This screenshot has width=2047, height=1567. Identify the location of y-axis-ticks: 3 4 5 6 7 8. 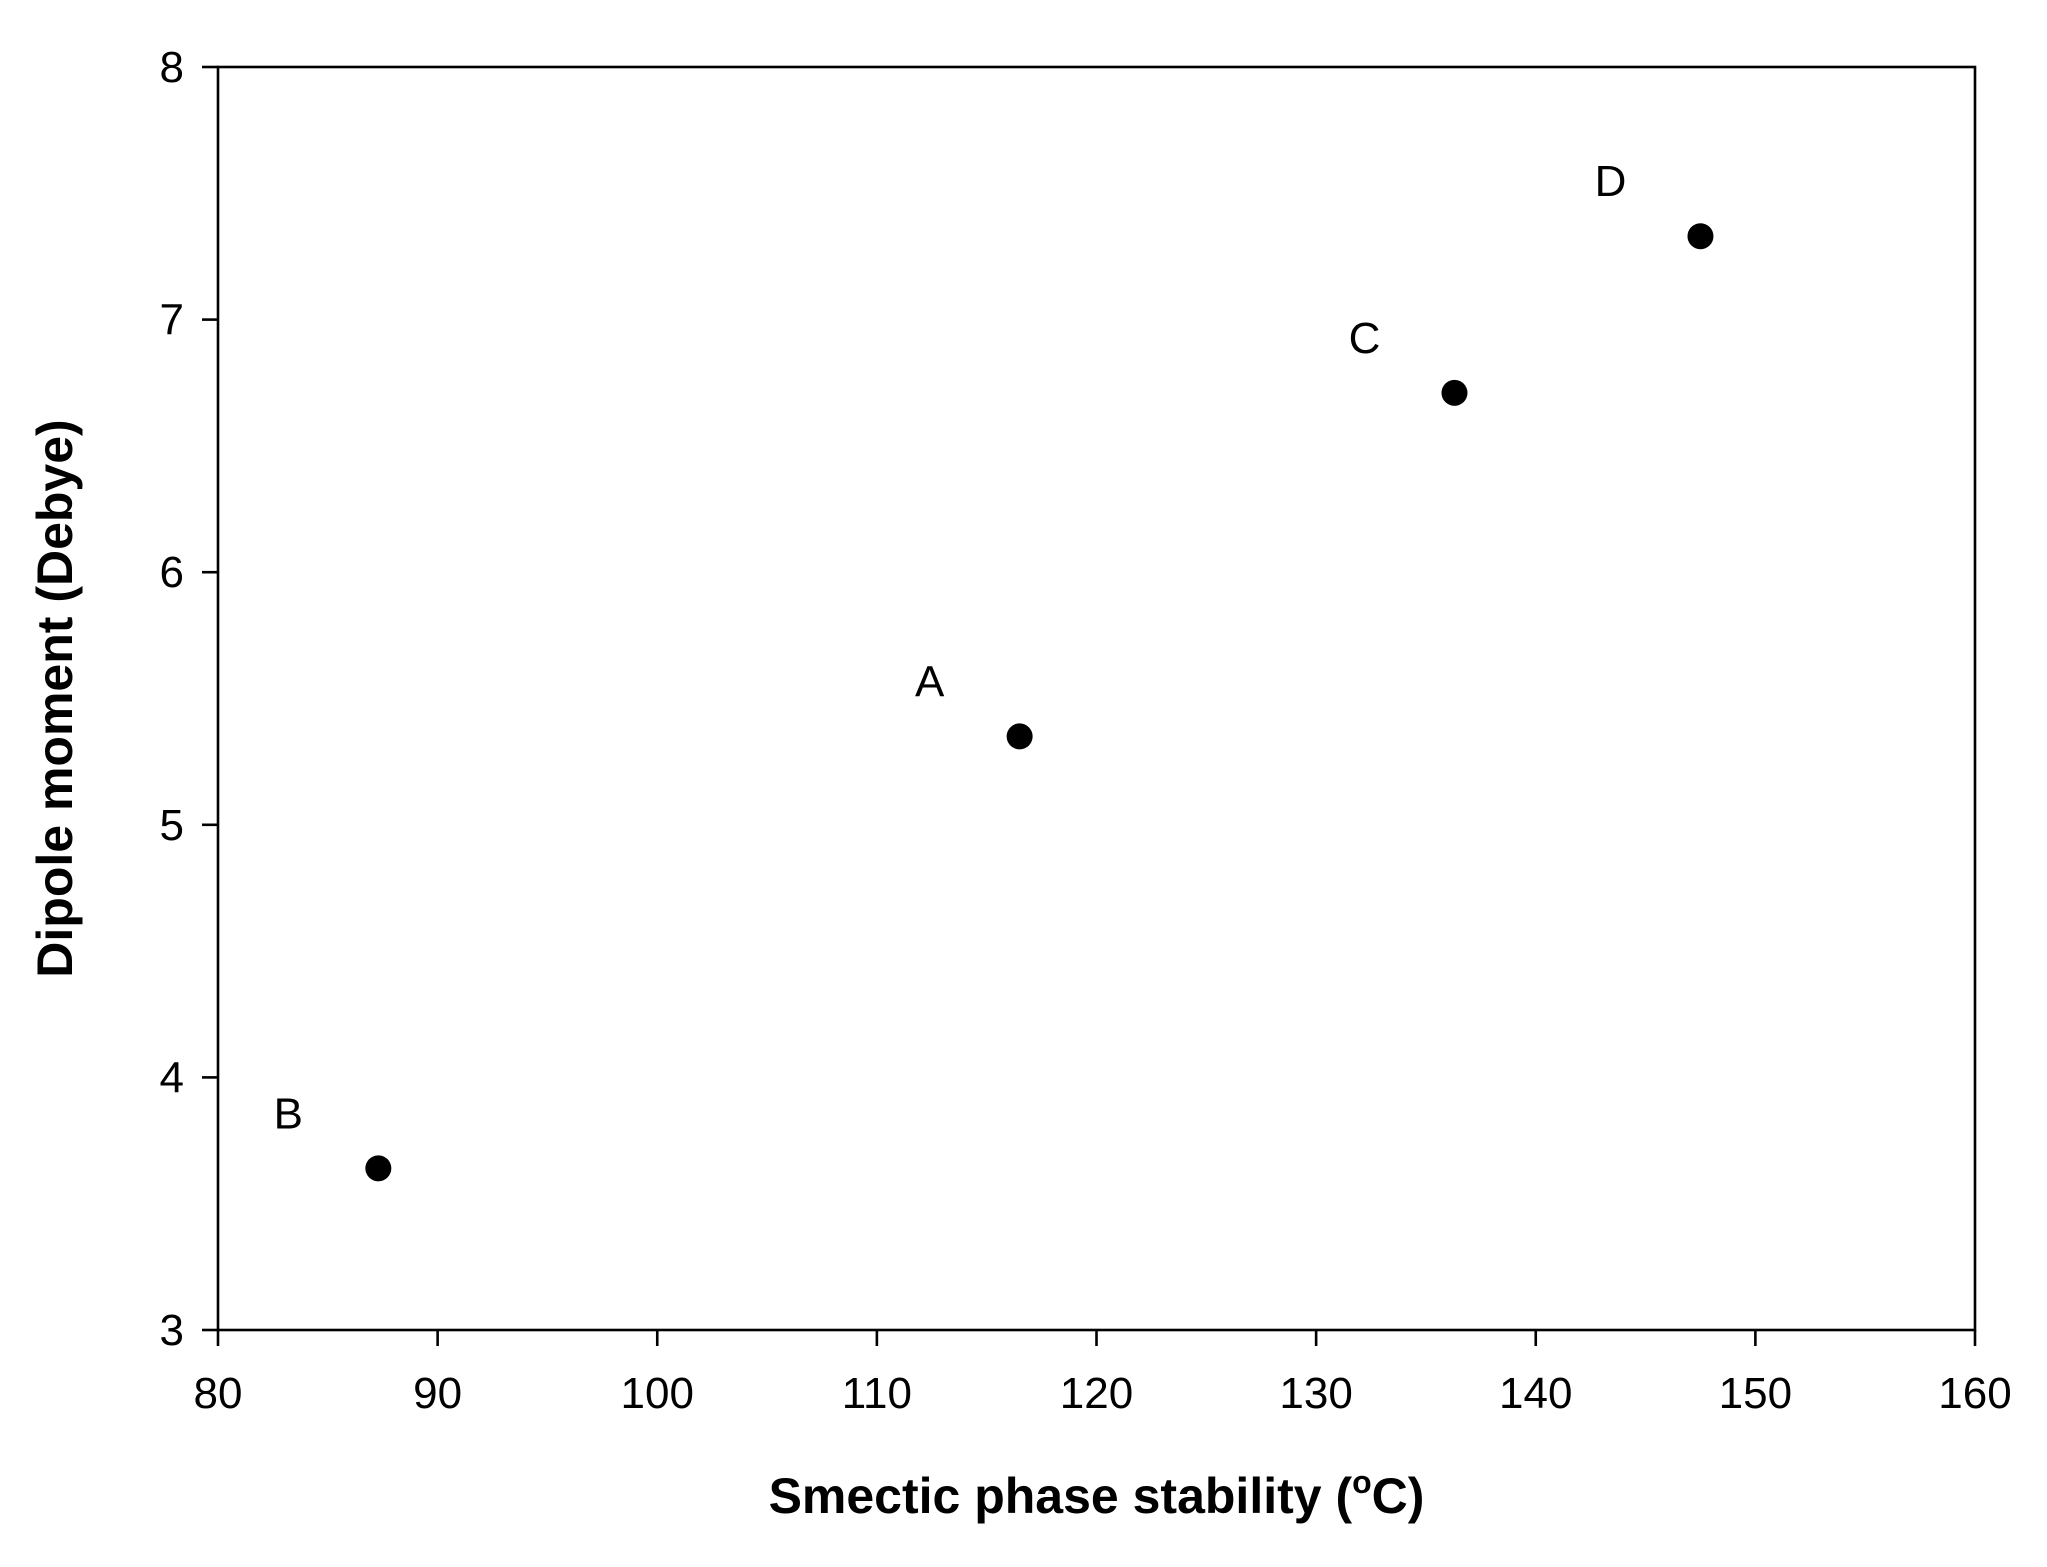
(189, 699).